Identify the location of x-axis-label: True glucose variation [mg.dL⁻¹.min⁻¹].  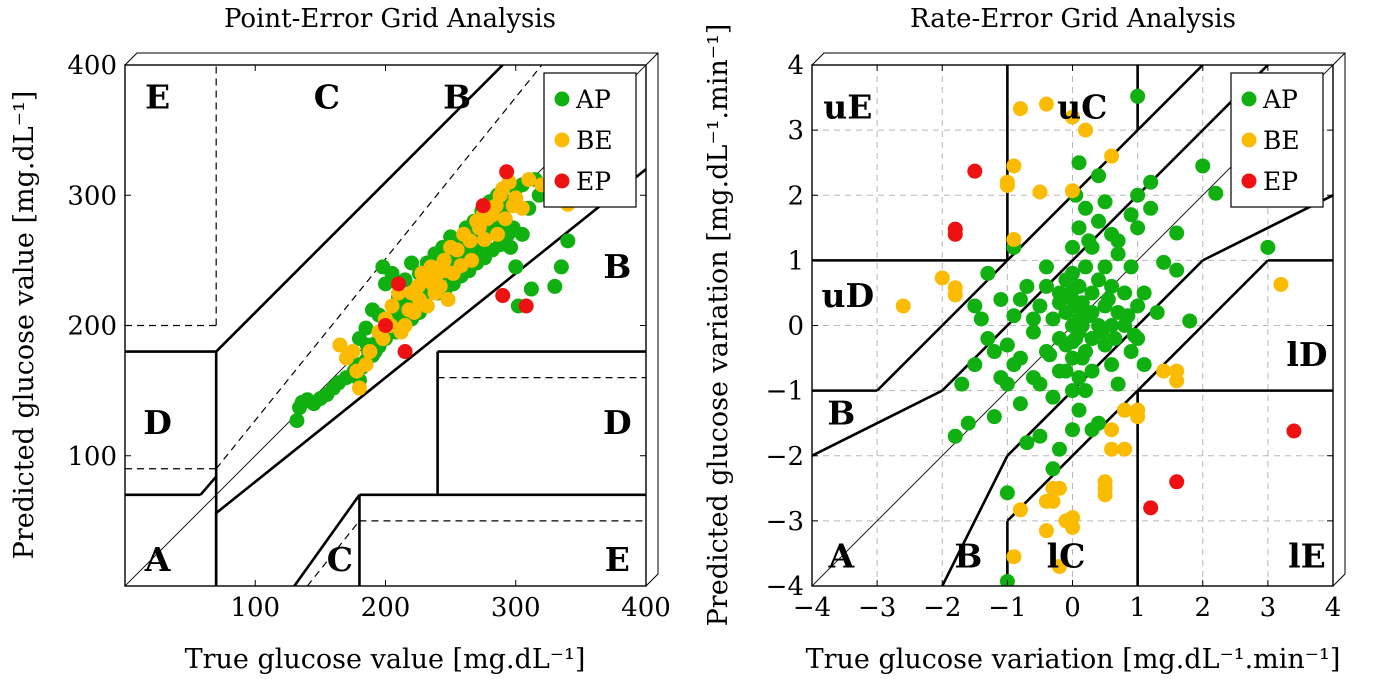
(1073, 659).